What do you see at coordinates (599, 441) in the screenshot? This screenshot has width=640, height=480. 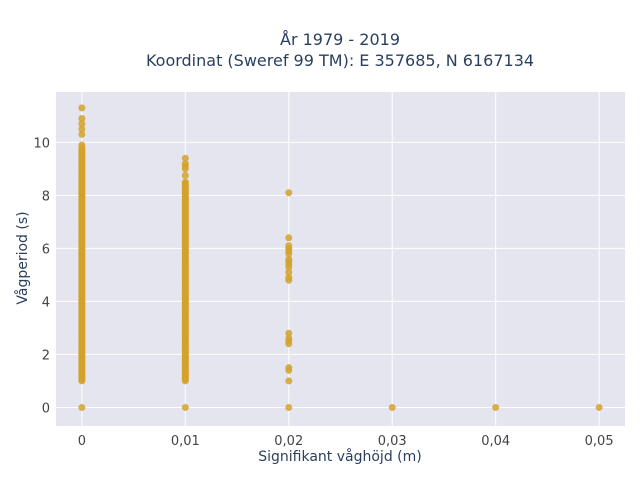 I see `x-tick-label: 0,05` at bounding box center [599, 441].